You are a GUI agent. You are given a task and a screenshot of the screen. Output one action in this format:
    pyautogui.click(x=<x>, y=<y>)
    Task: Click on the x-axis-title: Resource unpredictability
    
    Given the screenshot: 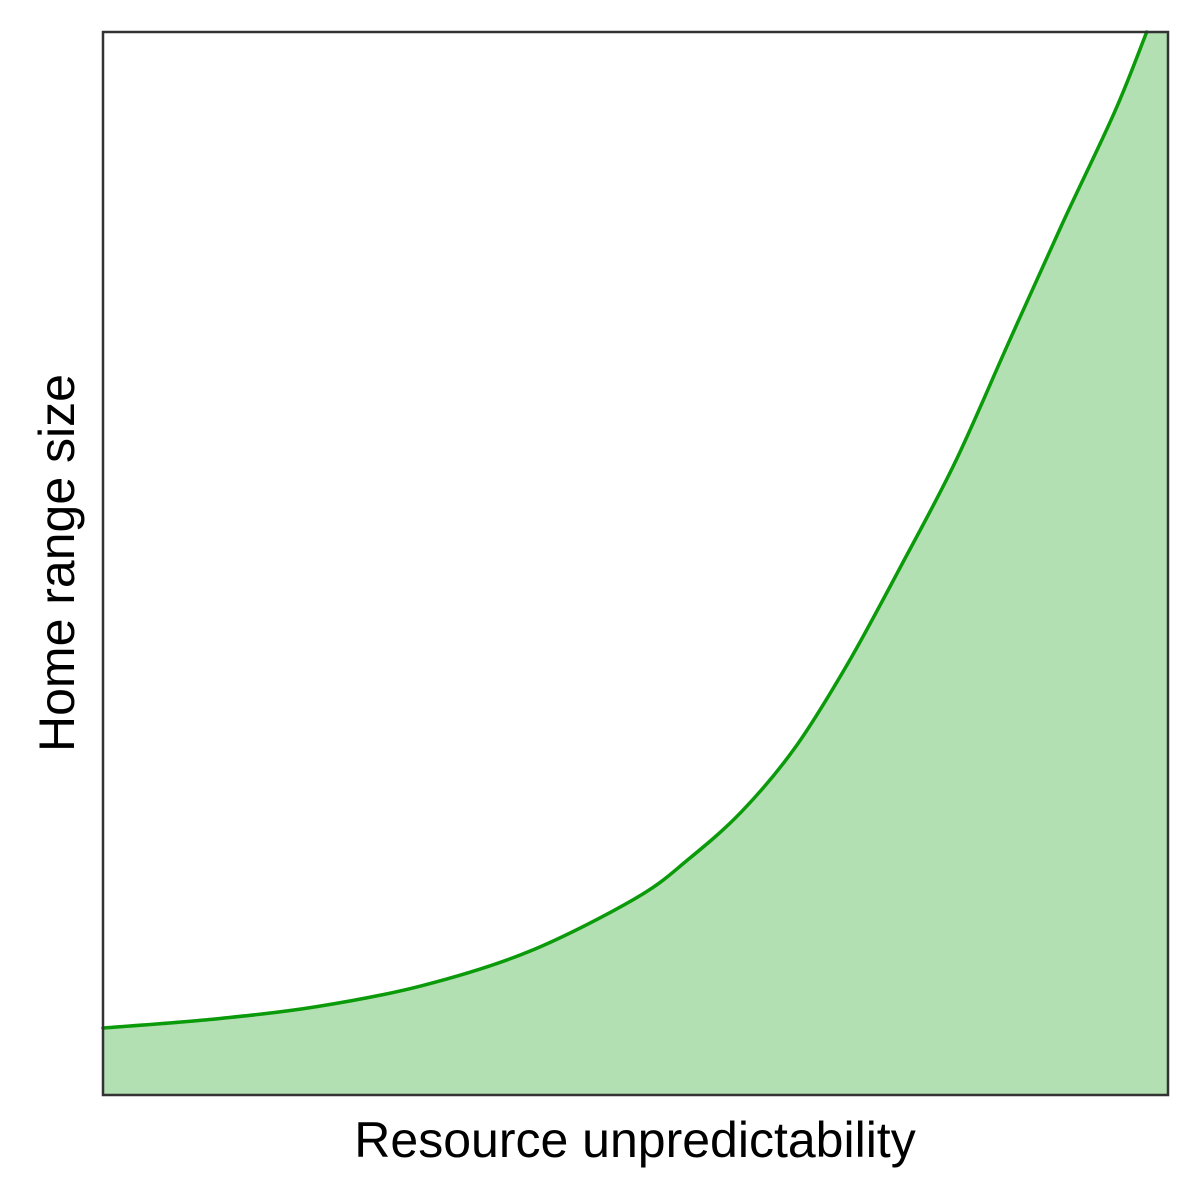 What is the action you would take?
    pyautogui.click(x=634, y=1140)
    